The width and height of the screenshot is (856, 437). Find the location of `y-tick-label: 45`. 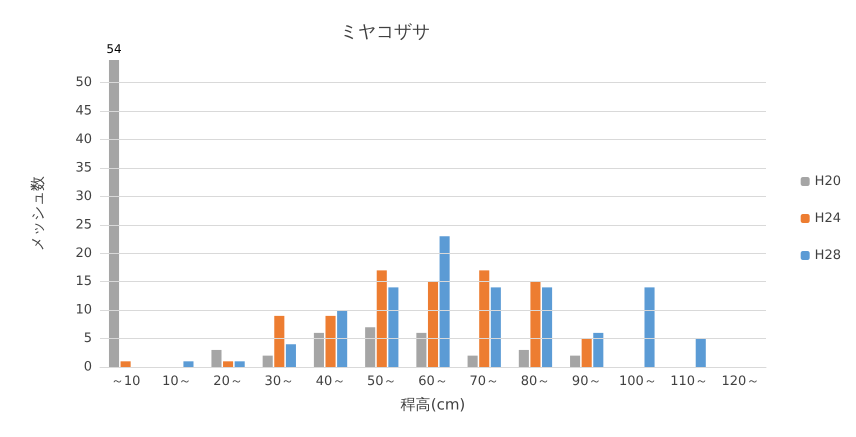

y-tick-label: 45 is located at coordinates (83, 111).